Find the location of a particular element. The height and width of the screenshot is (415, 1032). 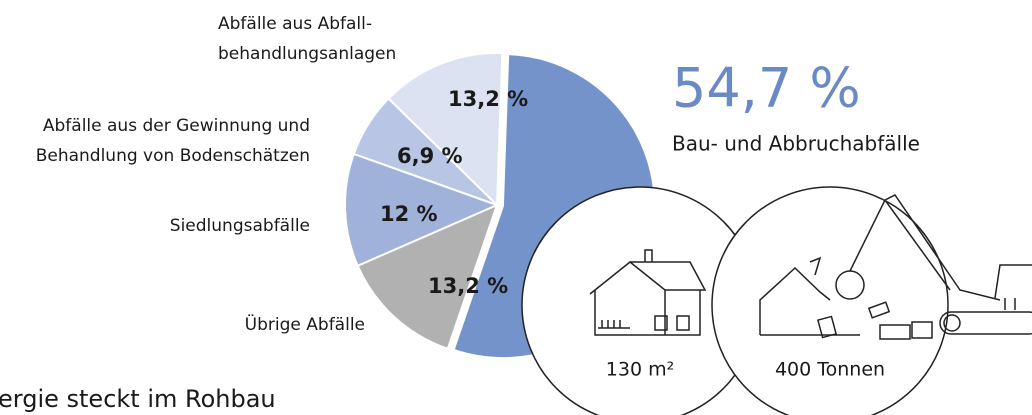

footer: ergie steckt im Rohbau is located at coordinates (138, 399).